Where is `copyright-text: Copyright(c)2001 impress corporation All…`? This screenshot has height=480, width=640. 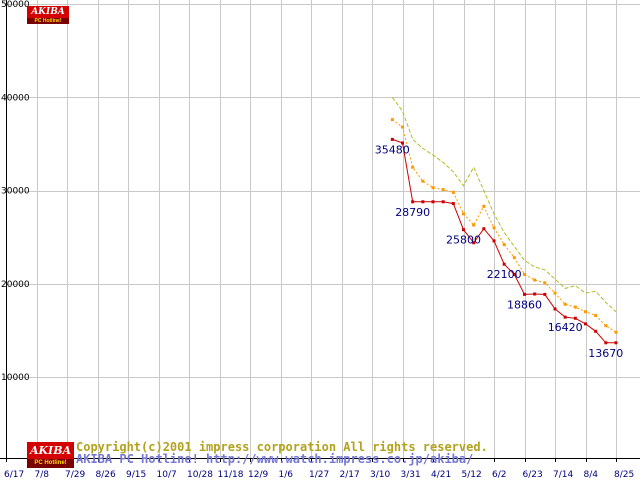 copyright-text: Copyright(c)2001 impress corporation All… is located at coordinates (282, 447).